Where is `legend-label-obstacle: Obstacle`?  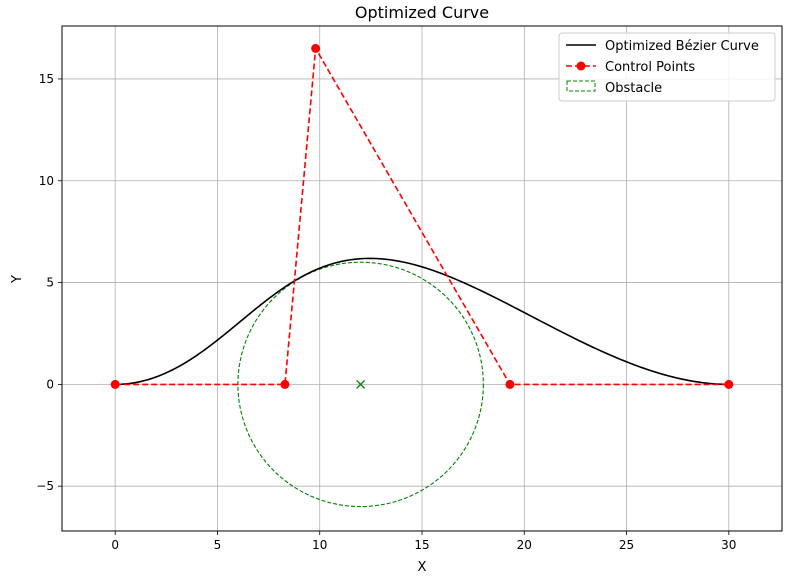 legend-label-obstacle: Obstacle is located at coordinates (633, 88).